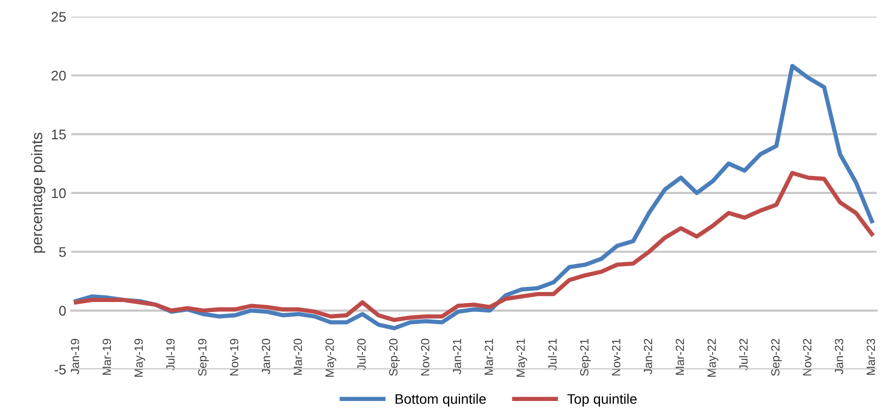 Image resolution: width=890 pixels, height=415 pixels. I want to click on x-tick-label: Jan-23, so click(839, 356).